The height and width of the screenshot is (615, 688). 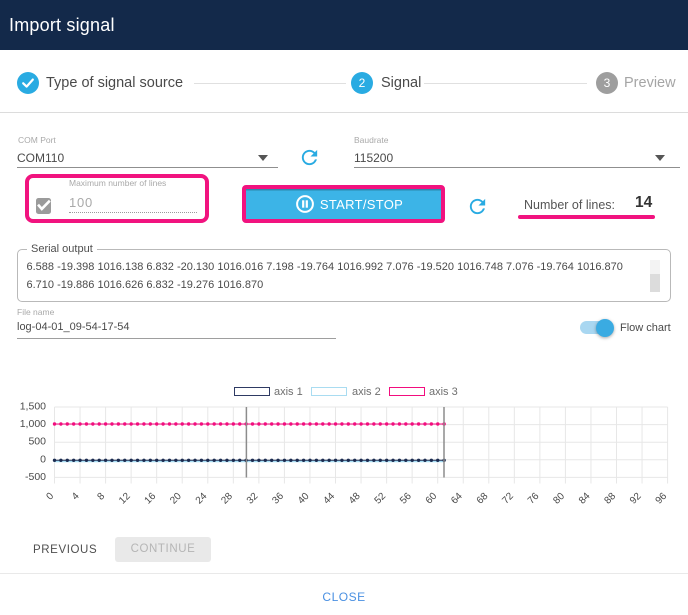 What do you see at coordinates (151, 499) in the screenshot?
I see `svg-text: 16` at bounding box center [151, 499].